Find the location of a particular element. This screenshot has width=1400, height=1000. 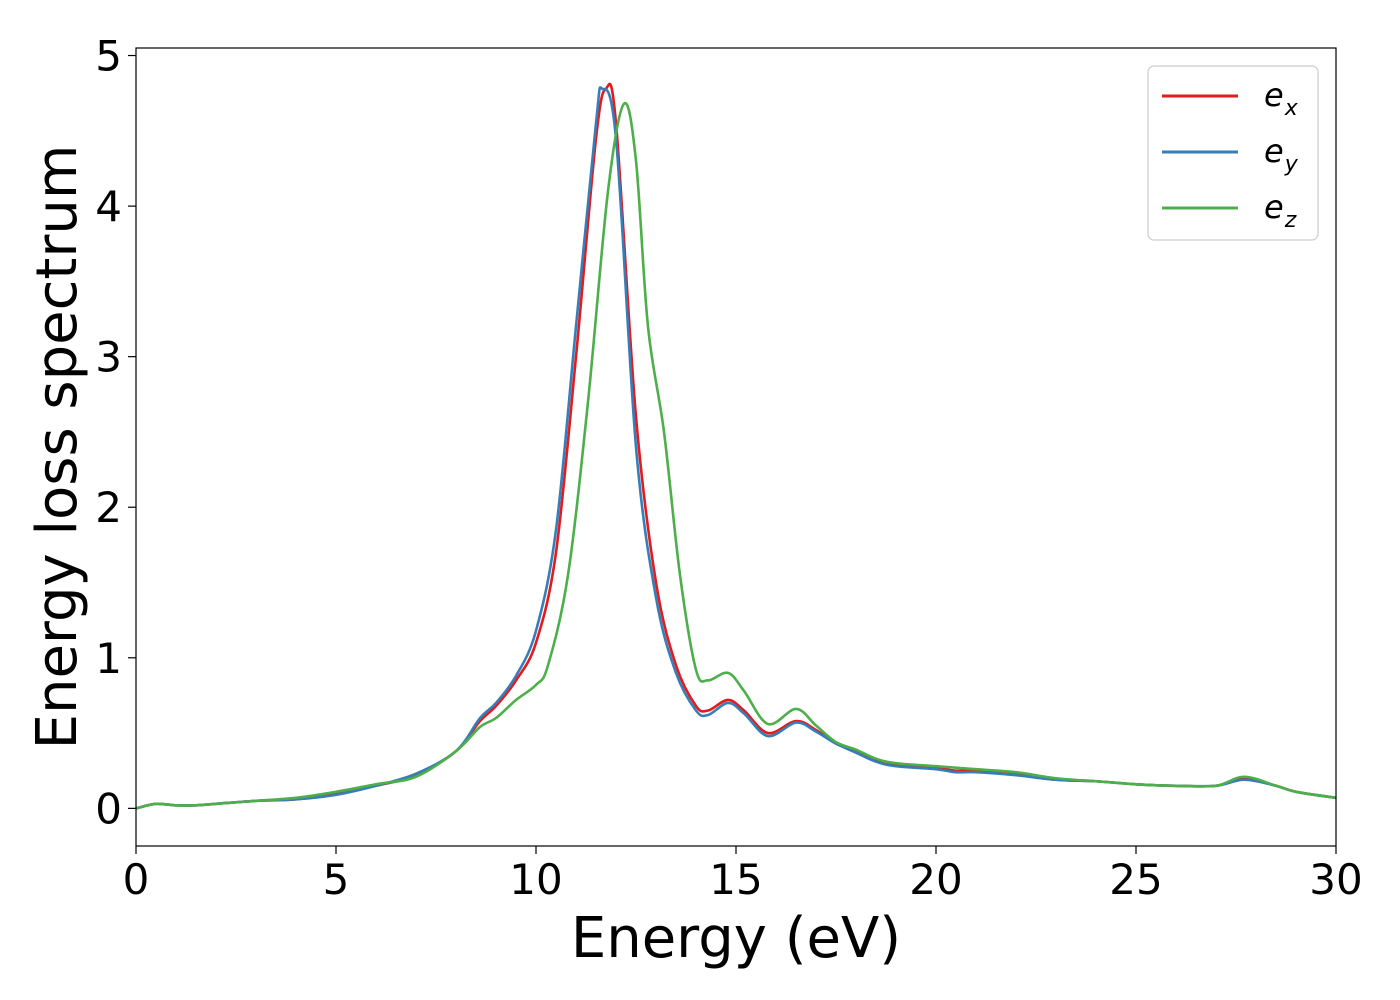

y-axis: 0 1 2 3 4 5 is located at coordinates (115, 432).